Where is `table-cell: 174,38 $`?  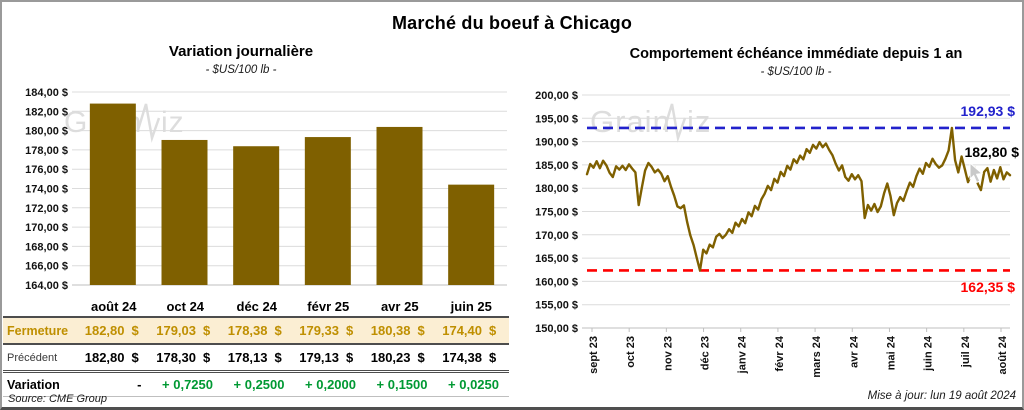 table-cell: 174,38 $ is located at coordinates (472, 357).